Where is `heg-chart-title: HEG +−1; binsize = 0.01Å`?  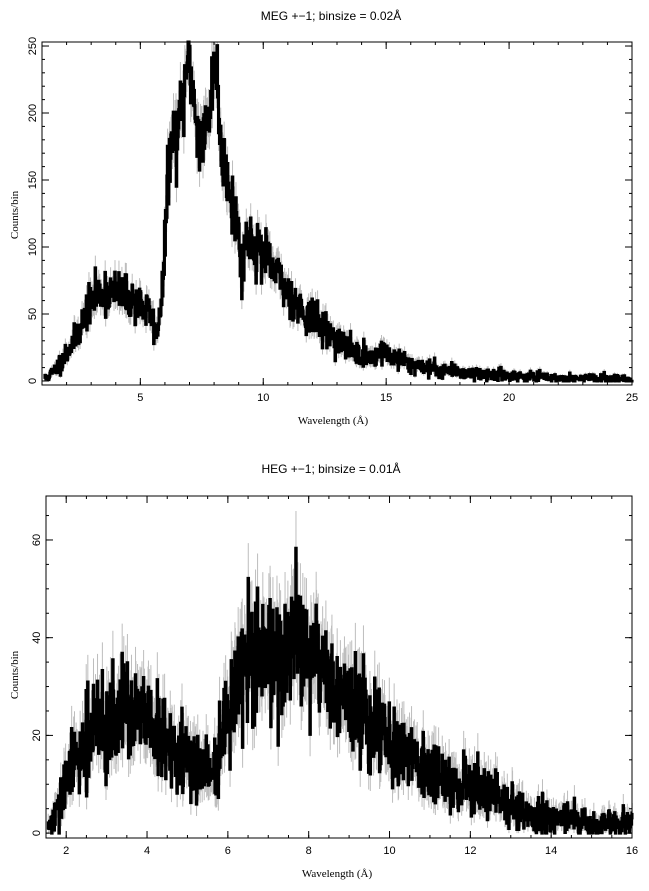
heg-chart-title: HEG +−1; binsize = 0.01Å is located at coordinates (330, 468).